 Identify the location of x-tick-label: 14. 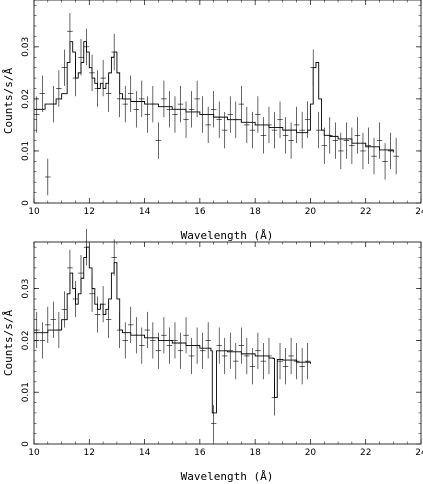
(145, 453).